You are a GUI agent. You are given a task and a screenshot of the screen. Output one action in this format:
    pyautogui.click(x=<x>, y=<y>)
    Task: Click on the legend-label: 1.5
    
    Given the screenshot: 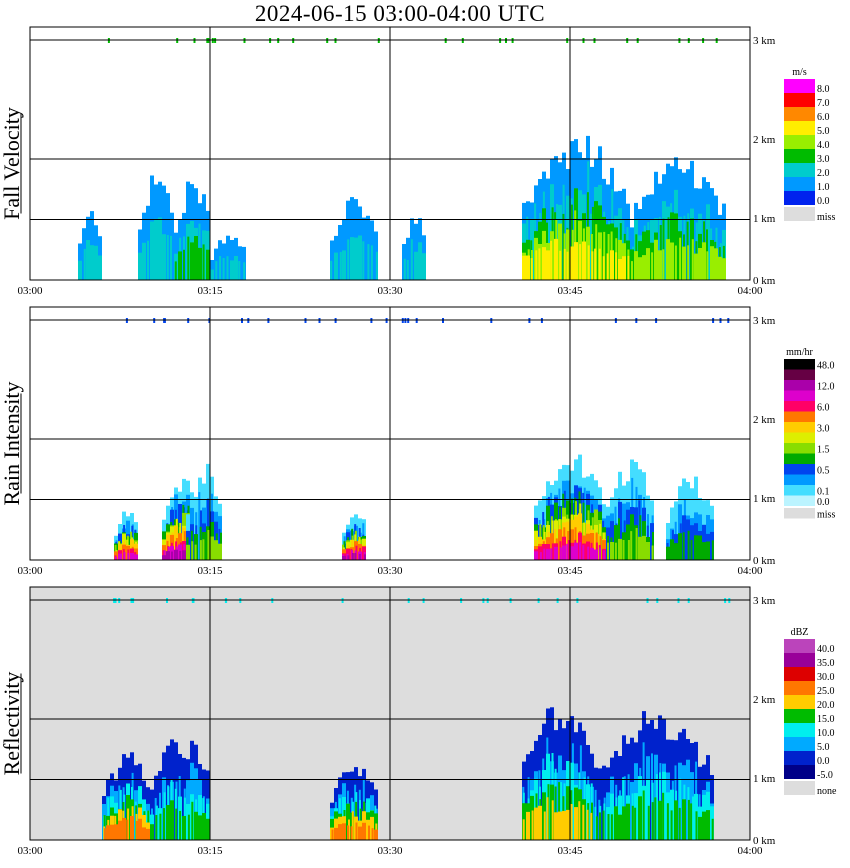 What is the action you would take?
    pyautogui.click(x=823, y=450)
    